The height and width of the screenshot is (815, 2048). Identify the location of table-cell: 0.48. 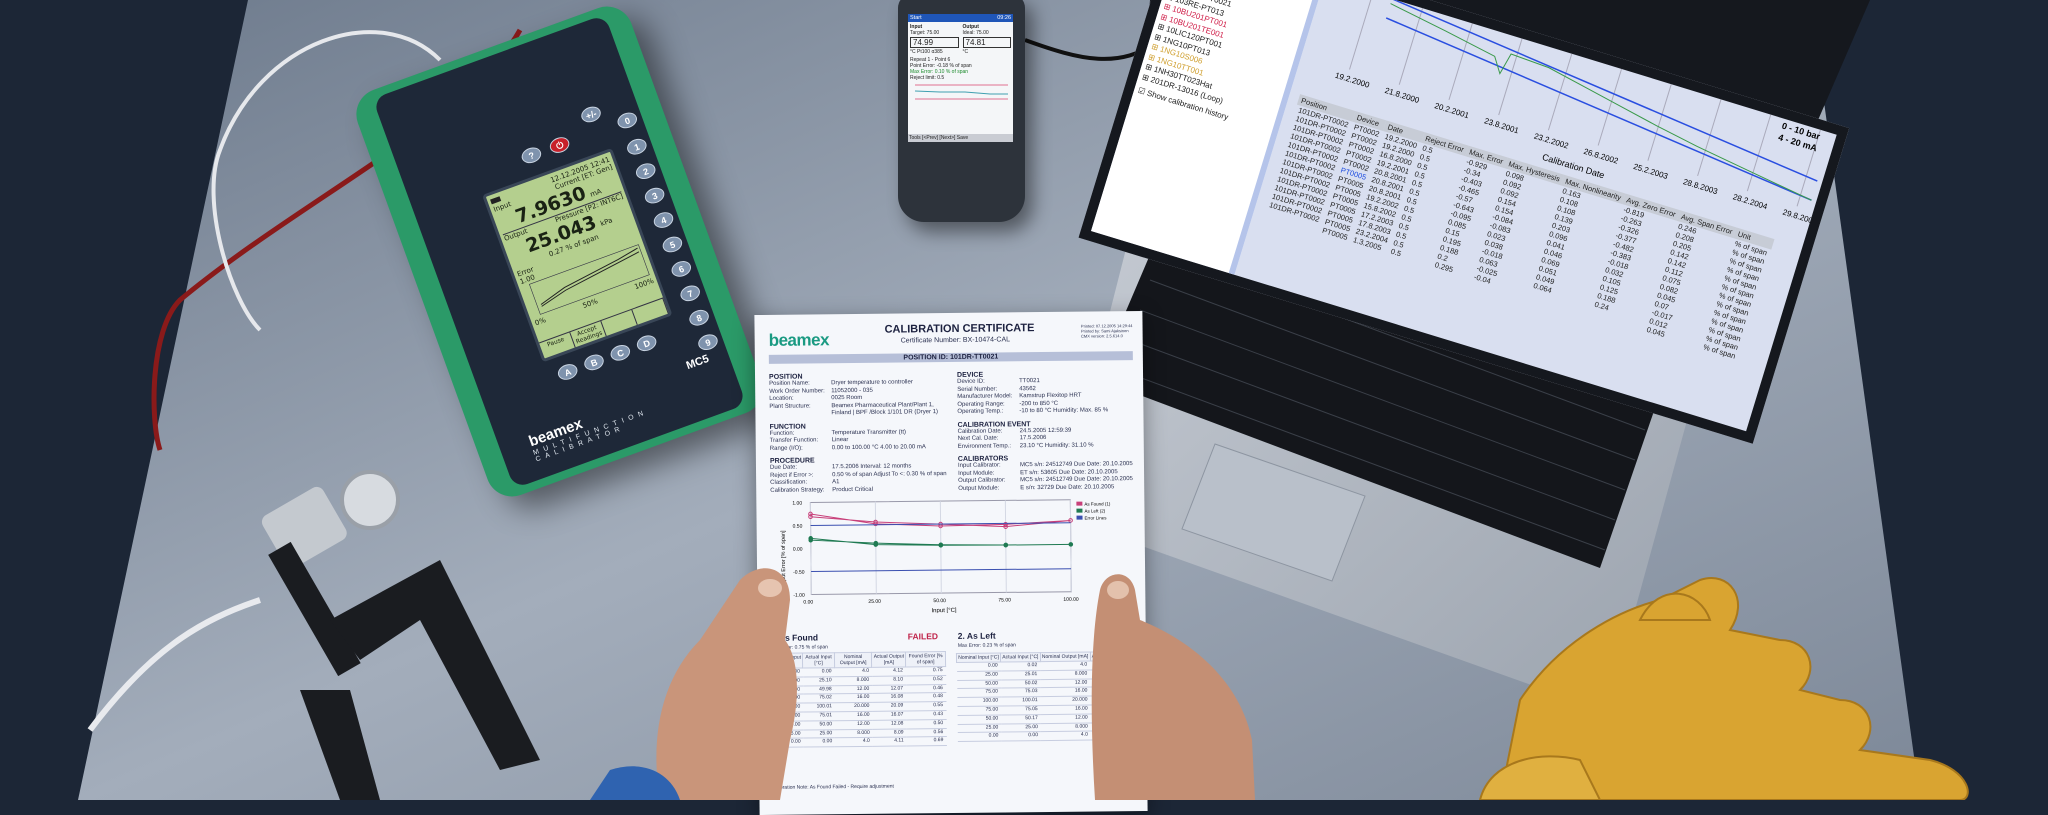
(926, 697).